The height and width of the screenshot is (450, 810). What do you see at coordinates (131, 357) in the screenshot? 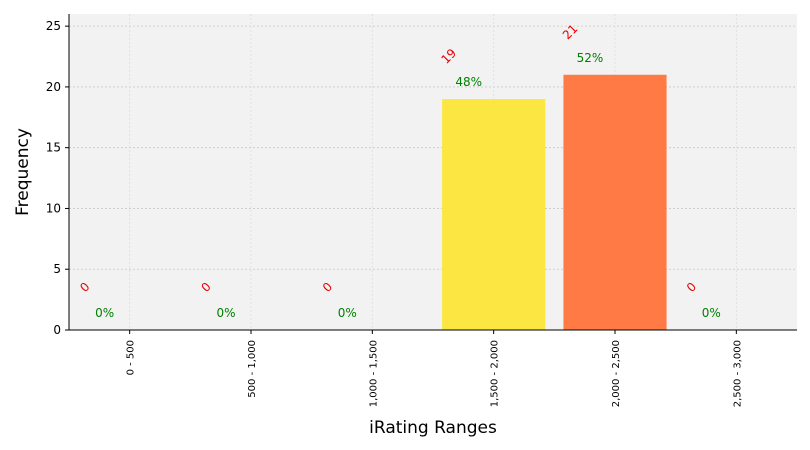
I see `x-tick-label: 0 - 500` at bounding box center [131, 357].